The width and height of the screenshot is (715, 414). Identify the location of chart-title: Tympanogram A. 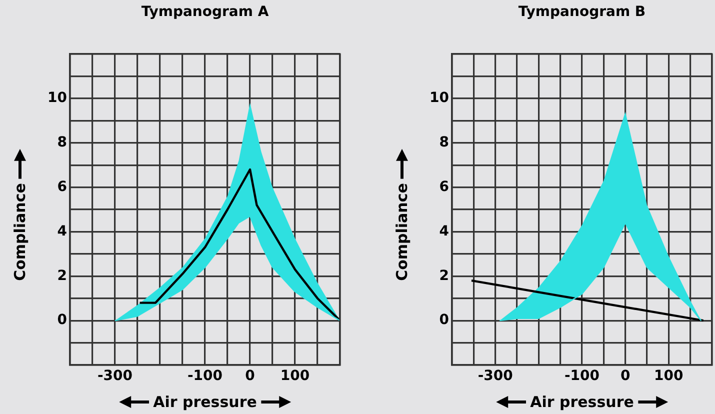
(205, 12).